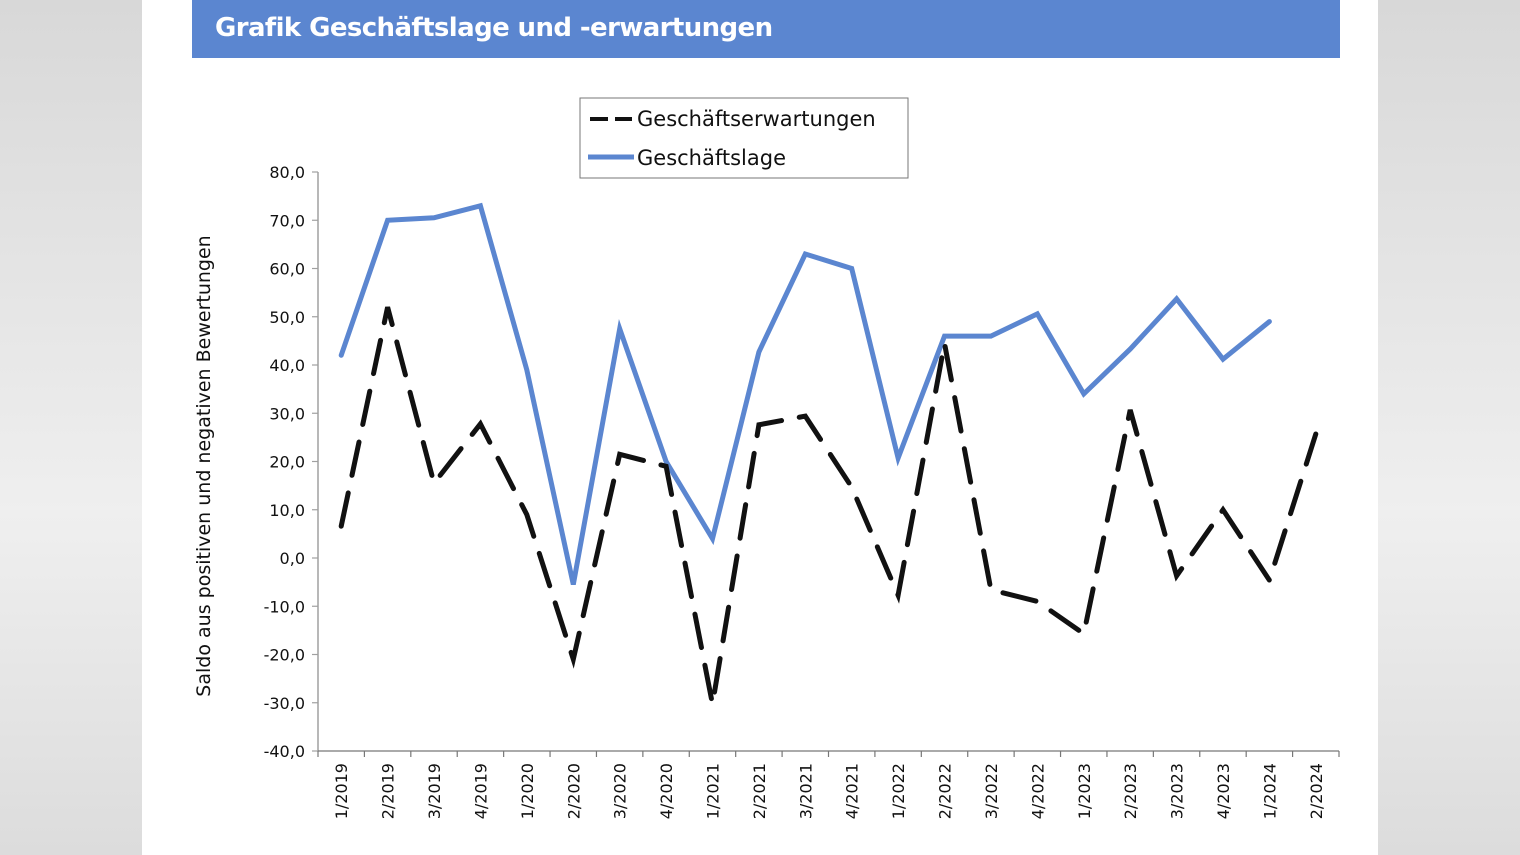 The width and height of the screenshot is (1520, 855). What do you see at coordinates (1037, 791) in the screenshot?
I see `x-tick-label: 4/2022` at bounding box center [1037, 791].